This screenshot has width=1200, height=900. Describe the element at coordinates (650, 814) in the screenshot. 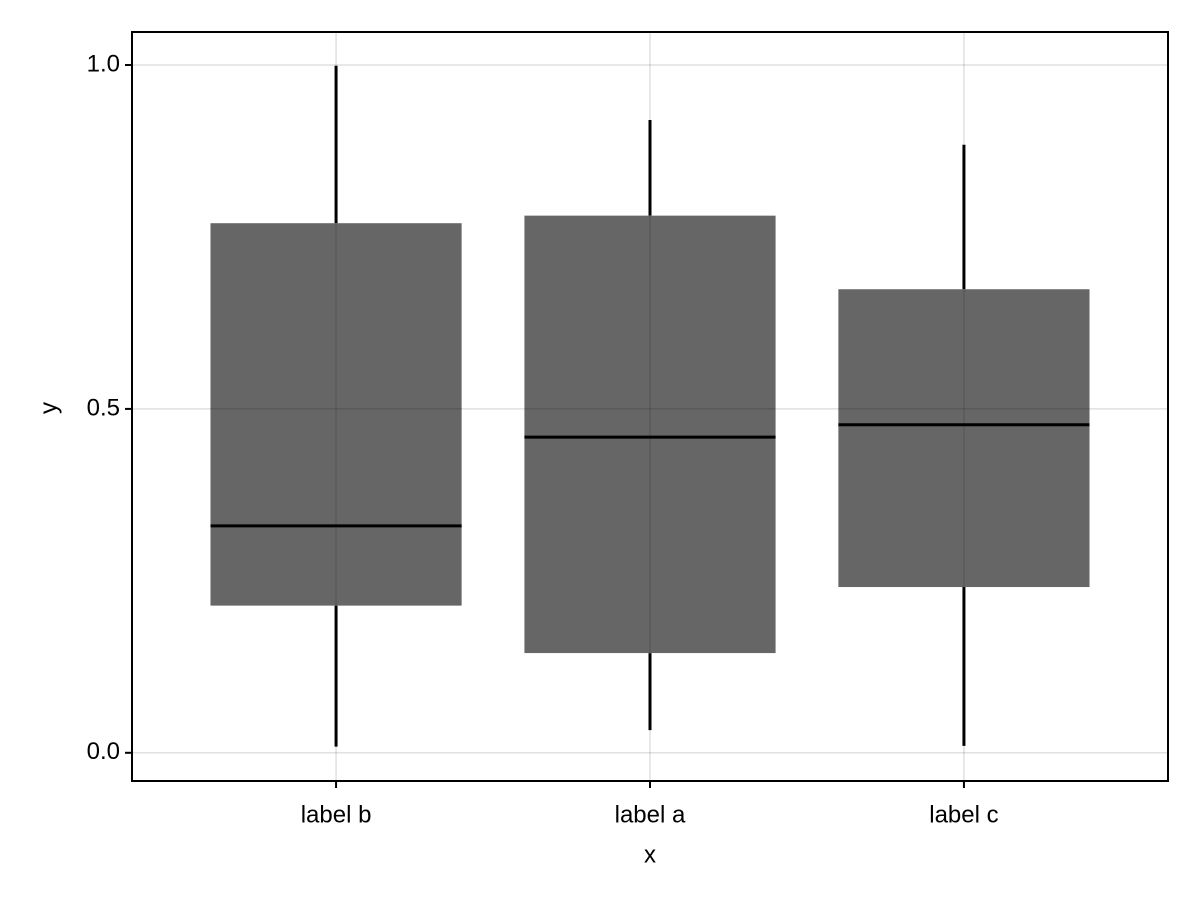

I see `x-tick-label: label a` at that location.